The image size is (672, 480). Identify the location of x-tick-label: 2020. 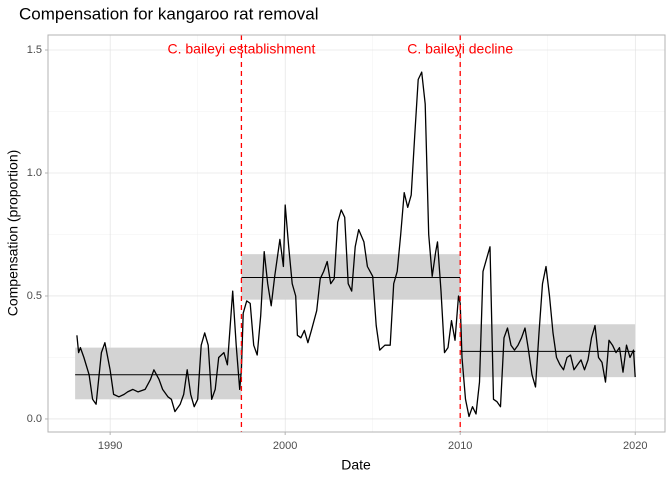
(635, 446).